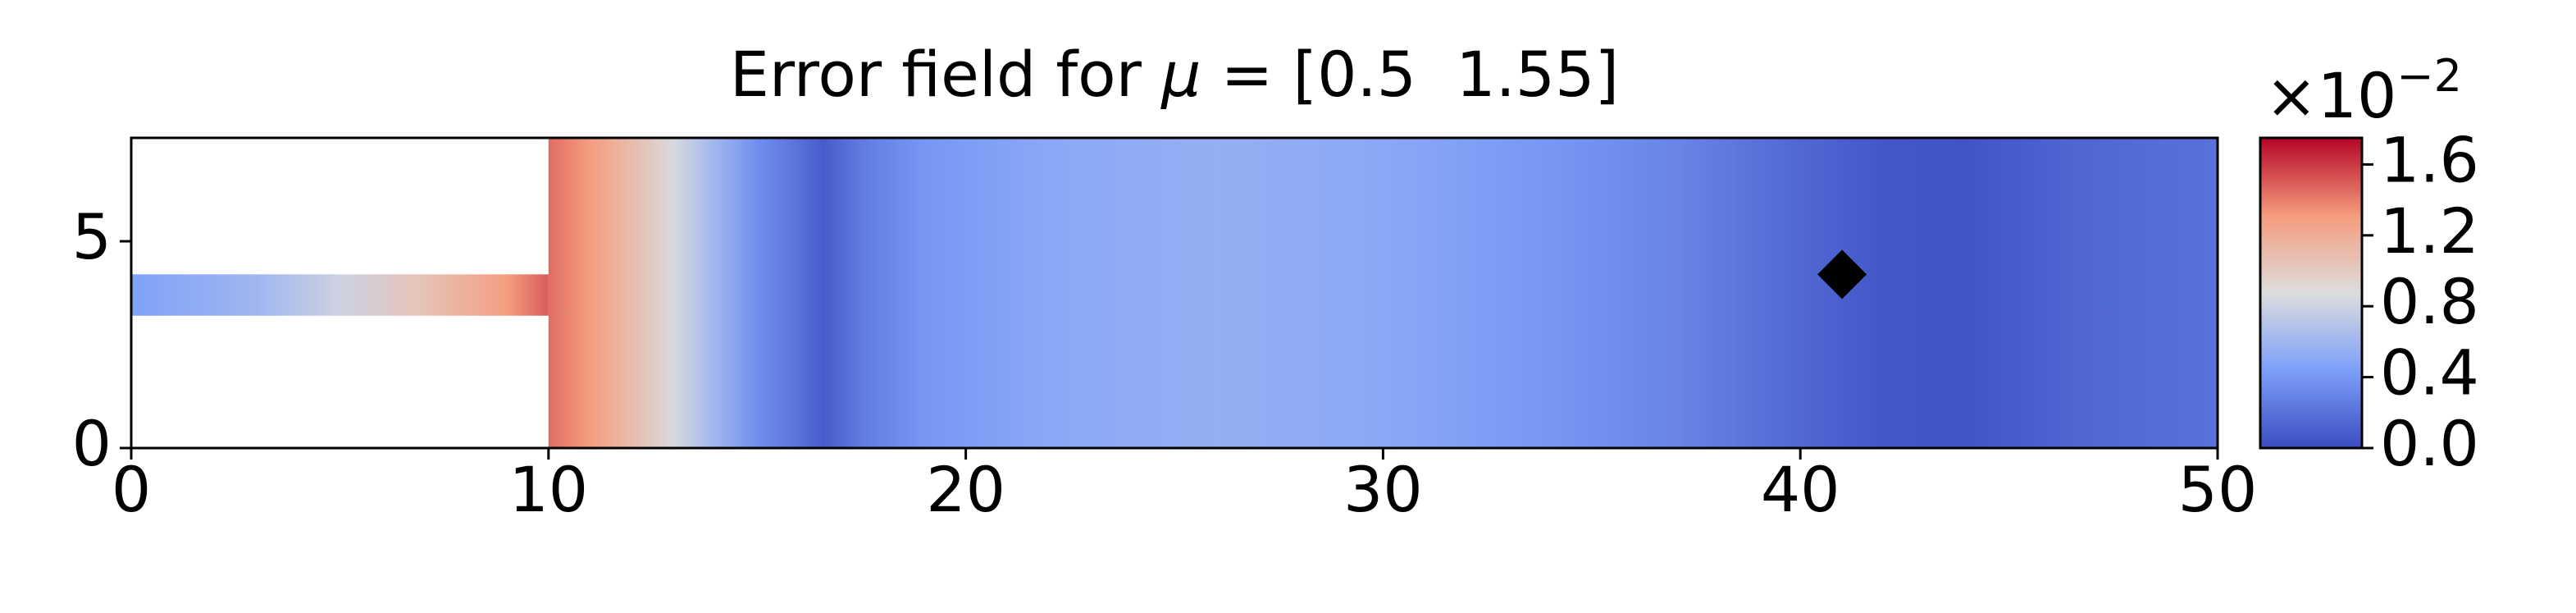 This screenshot has height=613, width=2576. What do you see at coordinates (340, 295) in the screenshot?
I see `field-region` at bounding box center [340, 295].